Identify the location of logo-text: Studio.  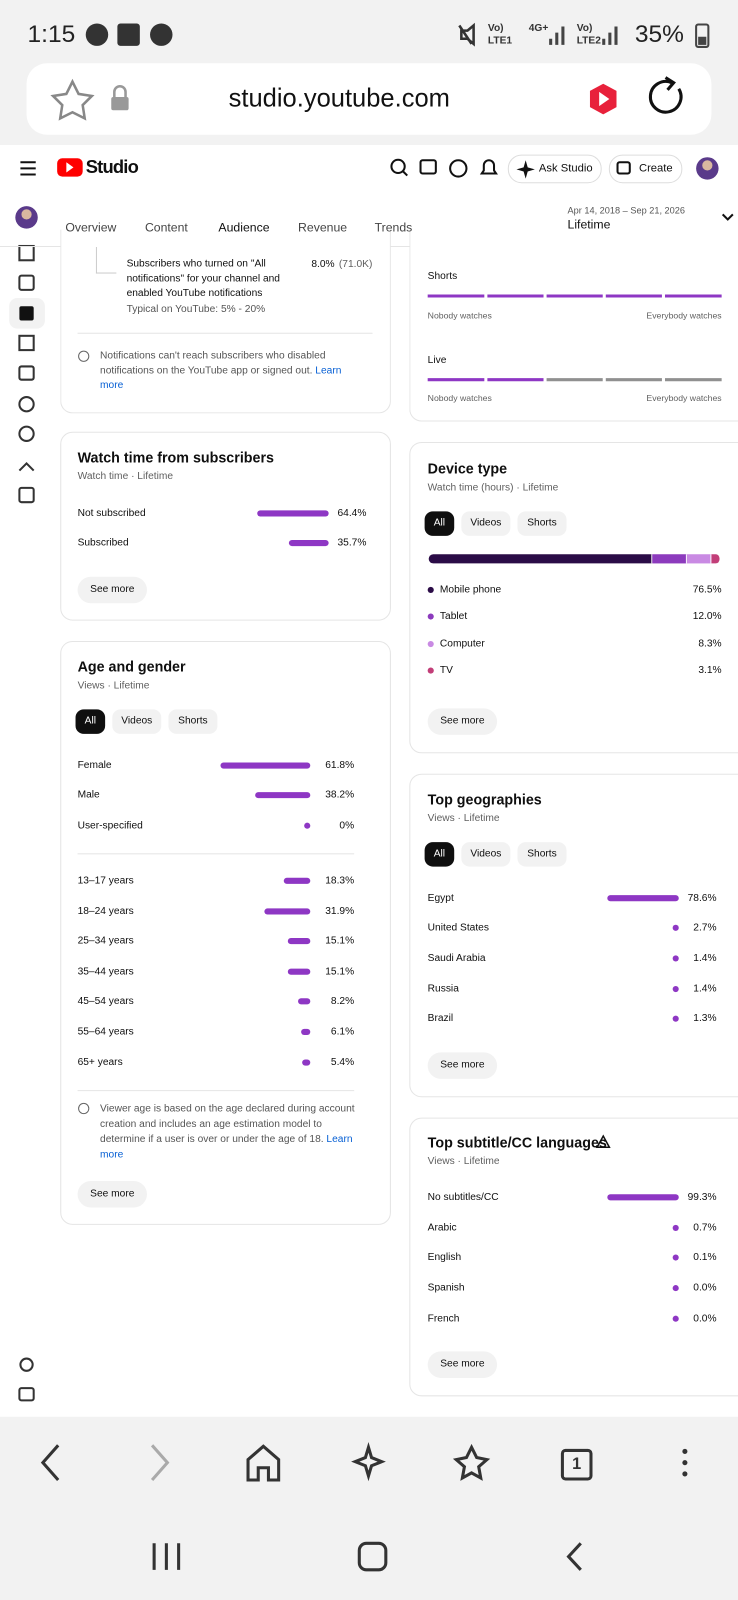
(112, 167).